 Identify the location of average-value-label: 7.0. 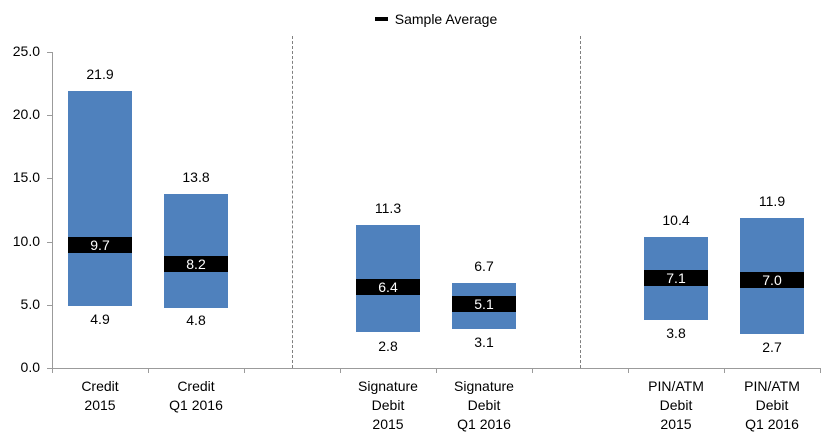
(772, 280).